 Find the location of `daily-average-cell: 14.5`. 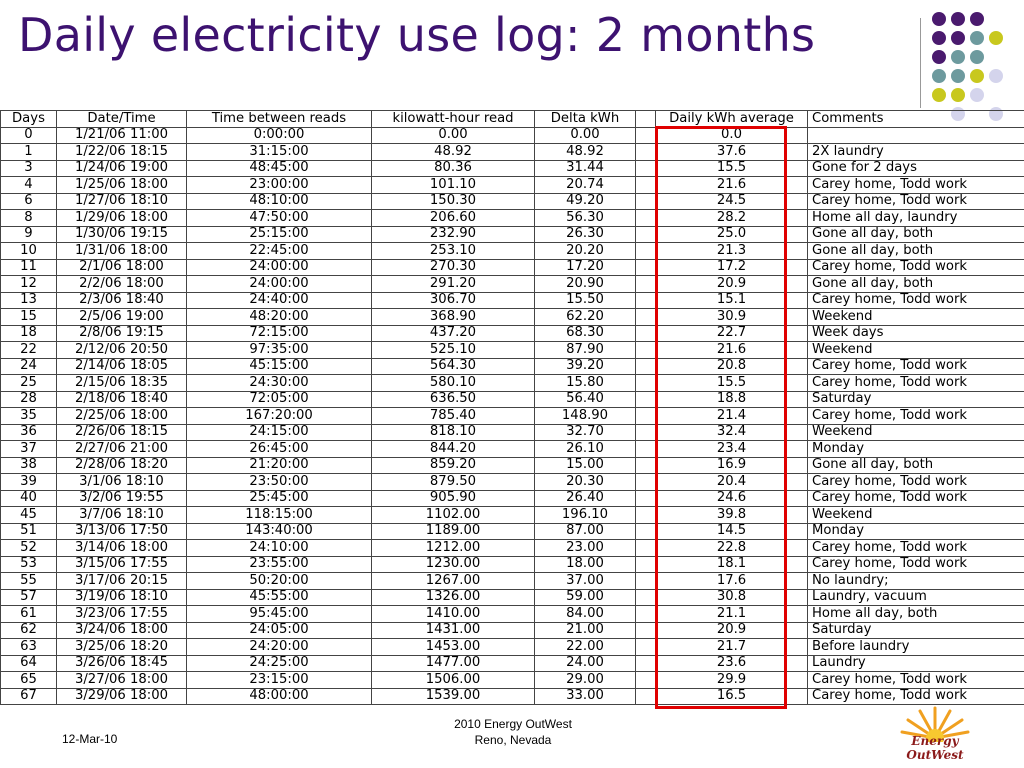

daily-average-cell: 14.5 is located at coordinates (731, 531).